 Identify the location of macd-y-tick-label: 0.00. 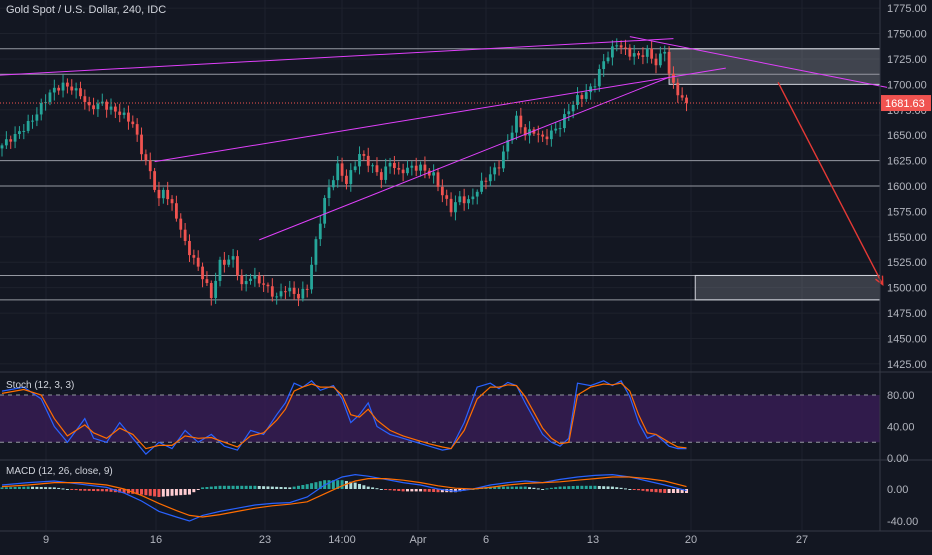
(897, 490).